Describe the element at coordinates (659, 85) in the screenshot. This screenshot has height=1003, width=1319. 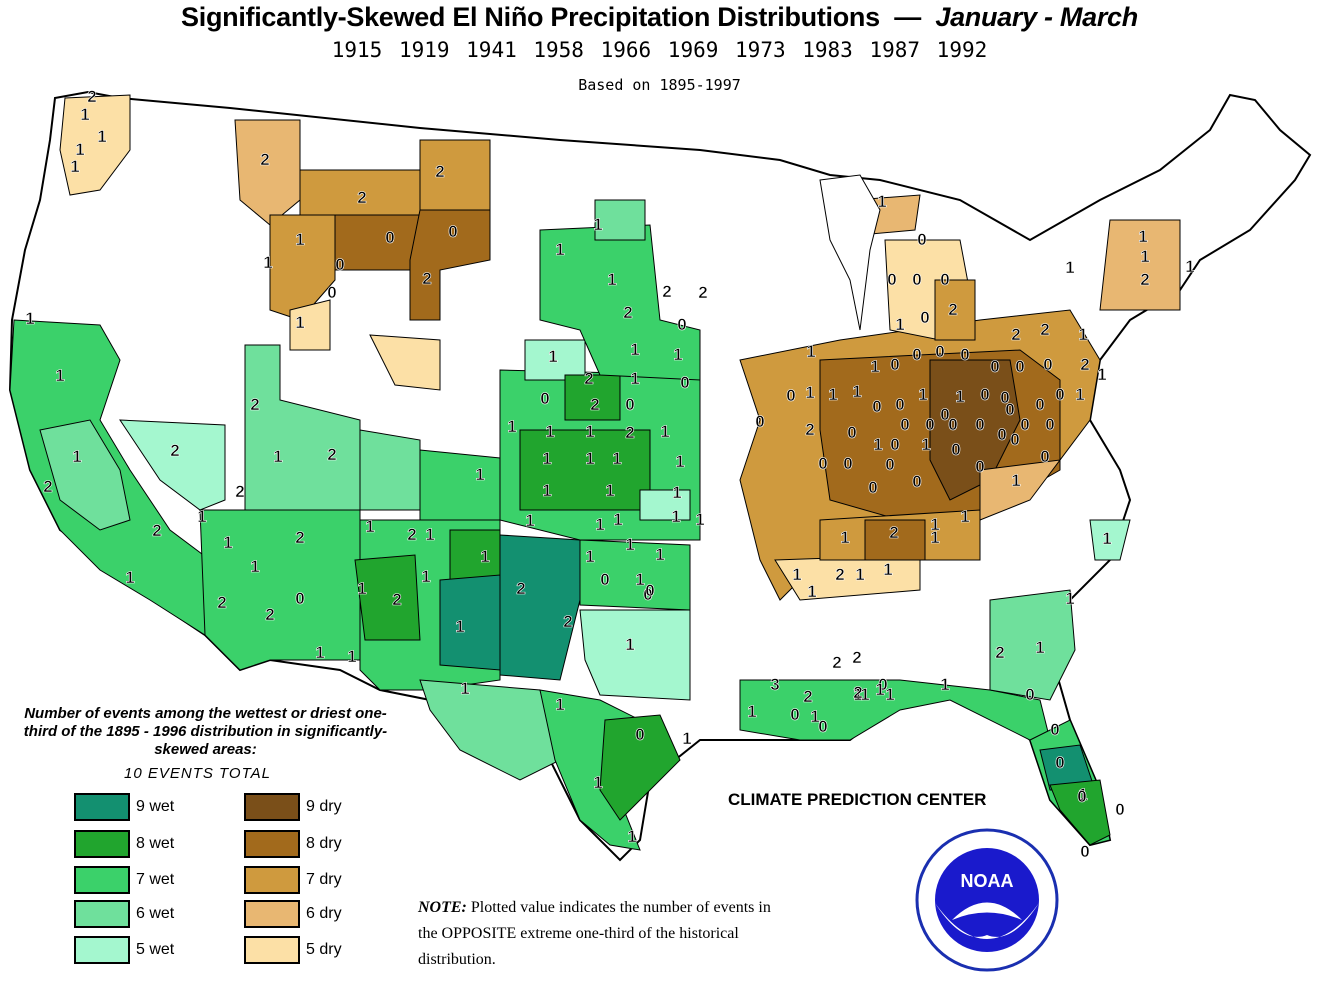
I see `based-on: Based on 1895-1997` at that location.